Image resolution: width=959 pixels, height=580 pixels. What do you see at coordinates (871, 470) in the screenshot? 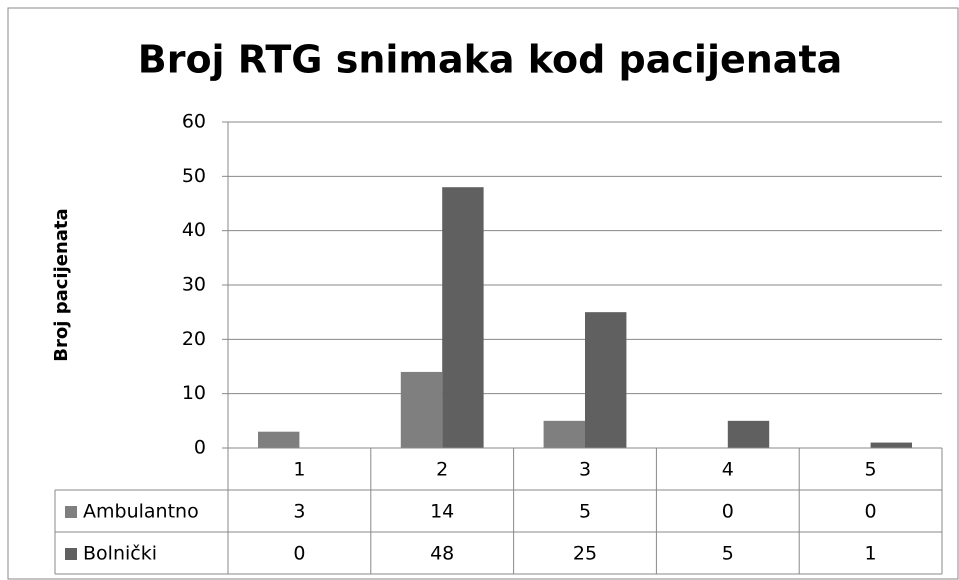
I see `x-tick-label: 5` at bounding box center [871, 470].